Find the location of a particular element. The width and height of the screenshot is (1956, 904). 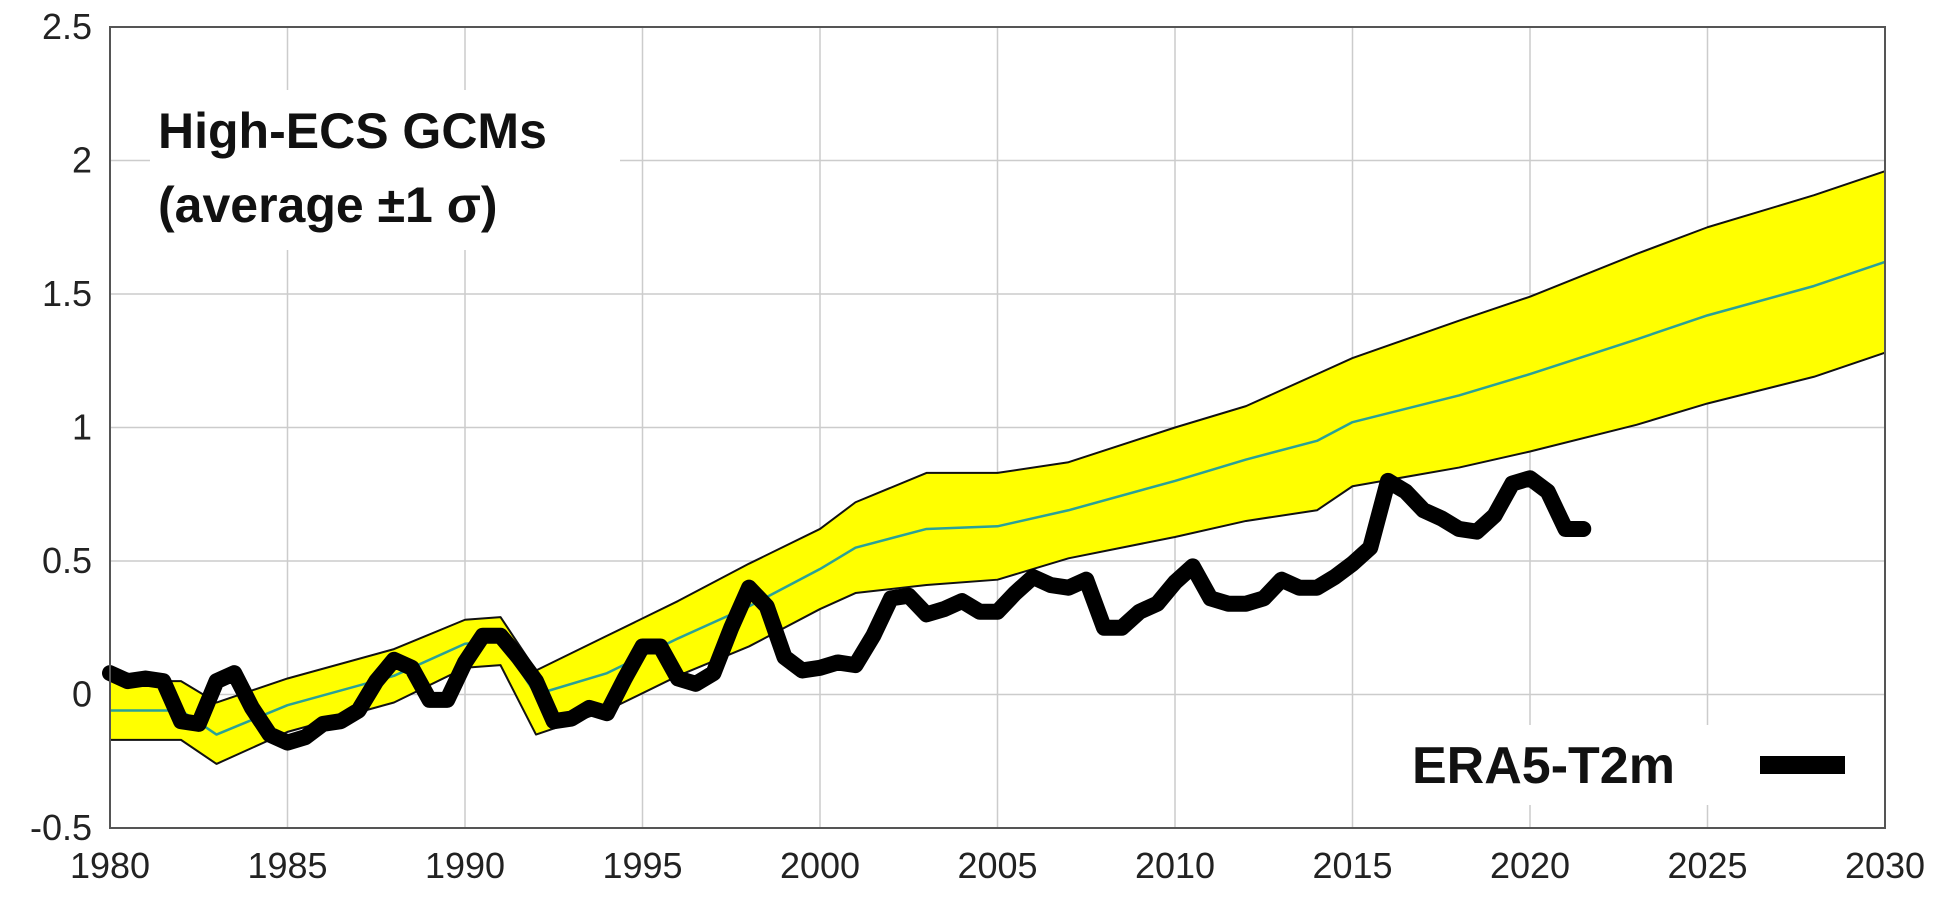

annotation-background is located at coordinates (385, 170).